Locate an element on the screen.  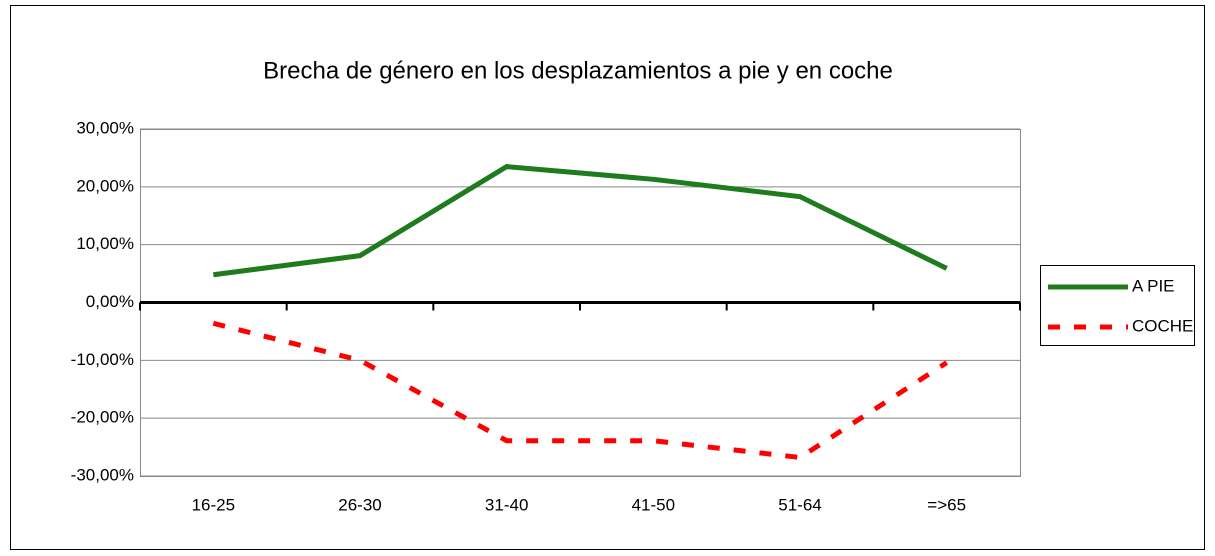
y-tick-label: 20,00% is located at coordinates (105, 185).